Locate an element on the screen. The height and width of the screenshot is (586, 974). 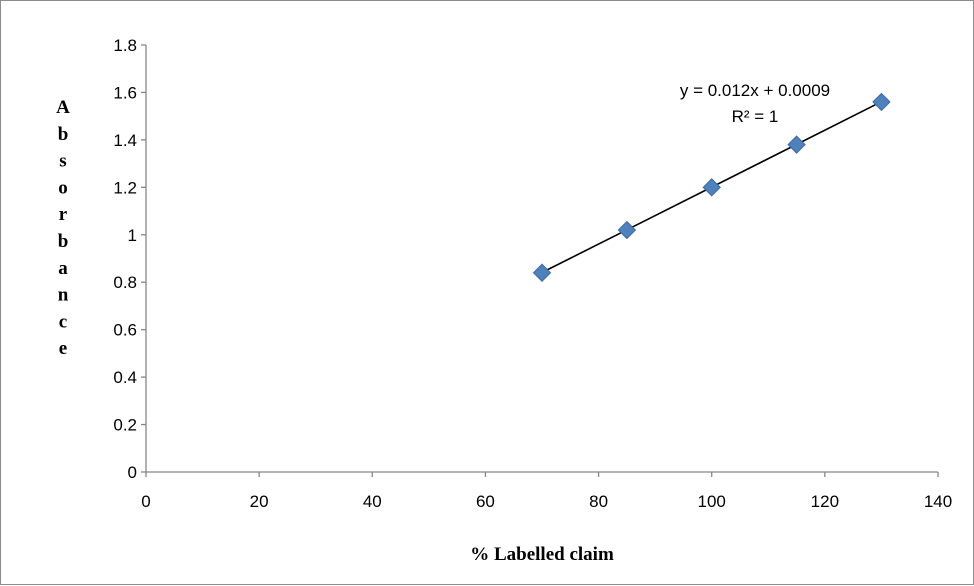
data-points is located at coordinates (711, 187).